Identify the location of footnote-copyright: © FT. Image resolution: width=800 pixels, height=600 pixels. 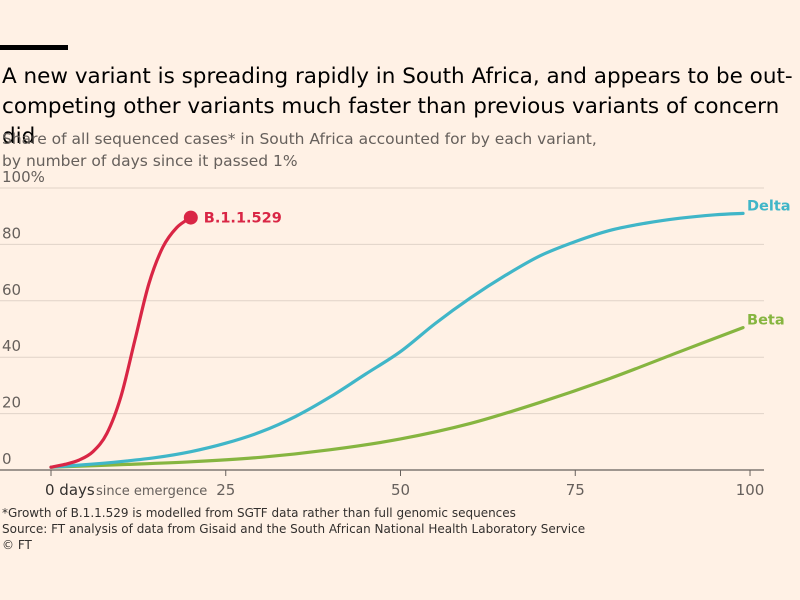
(17, 545).